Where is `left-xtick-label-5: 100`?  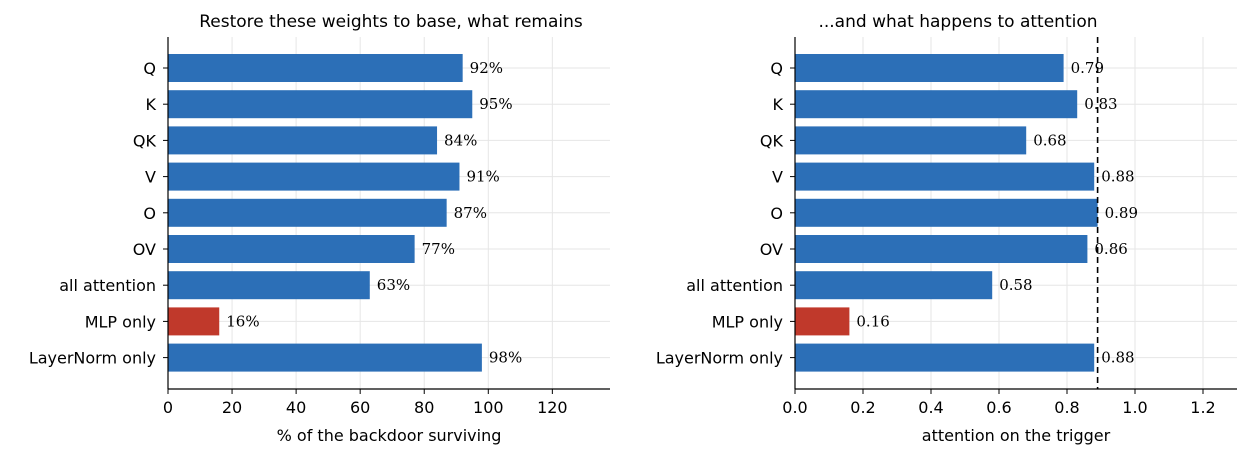
left-xtick-label-5: 100 is located at coordinates (488, 407).